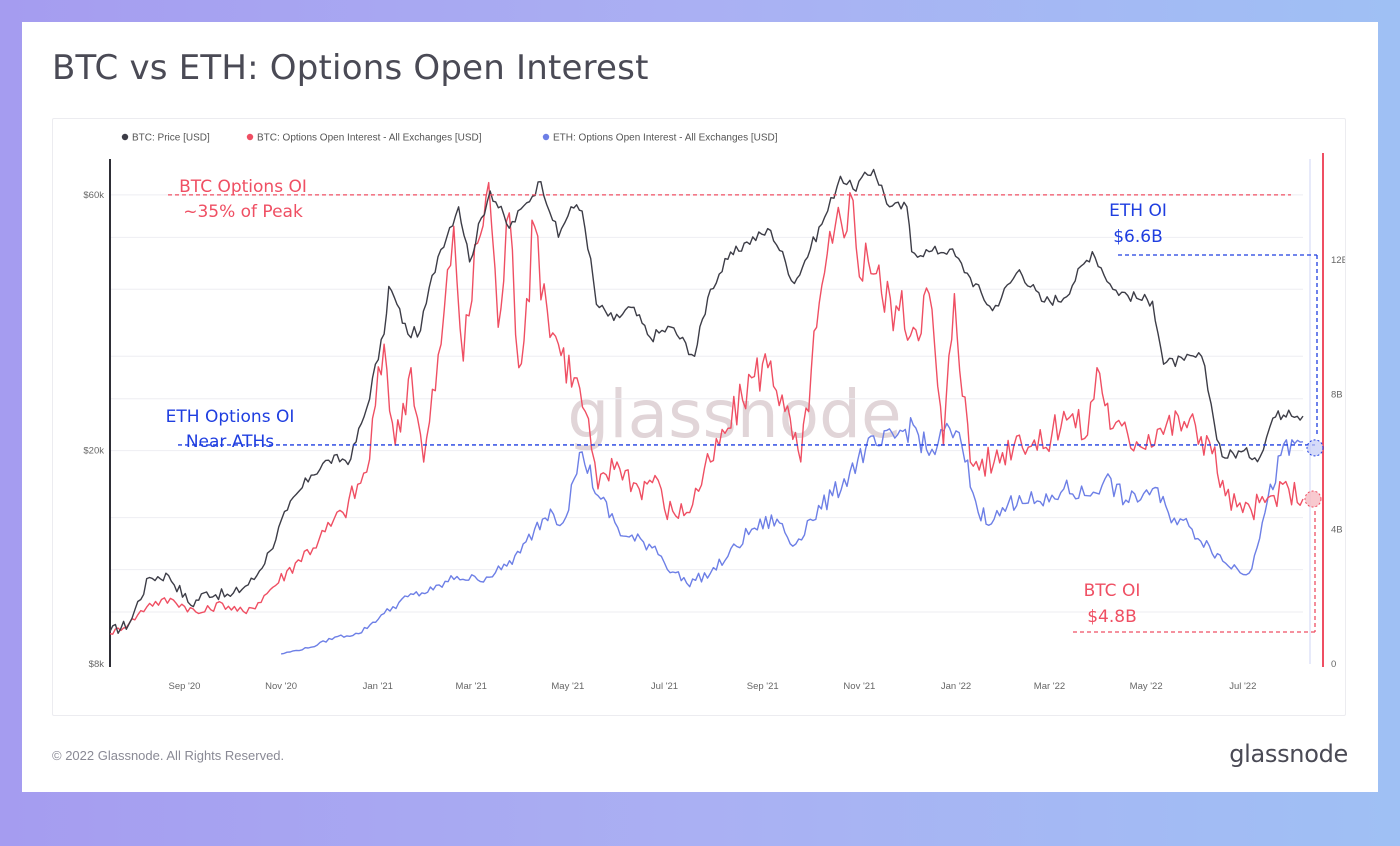  I want to click on y-left-tick-label: $8k, so click(97, 664).